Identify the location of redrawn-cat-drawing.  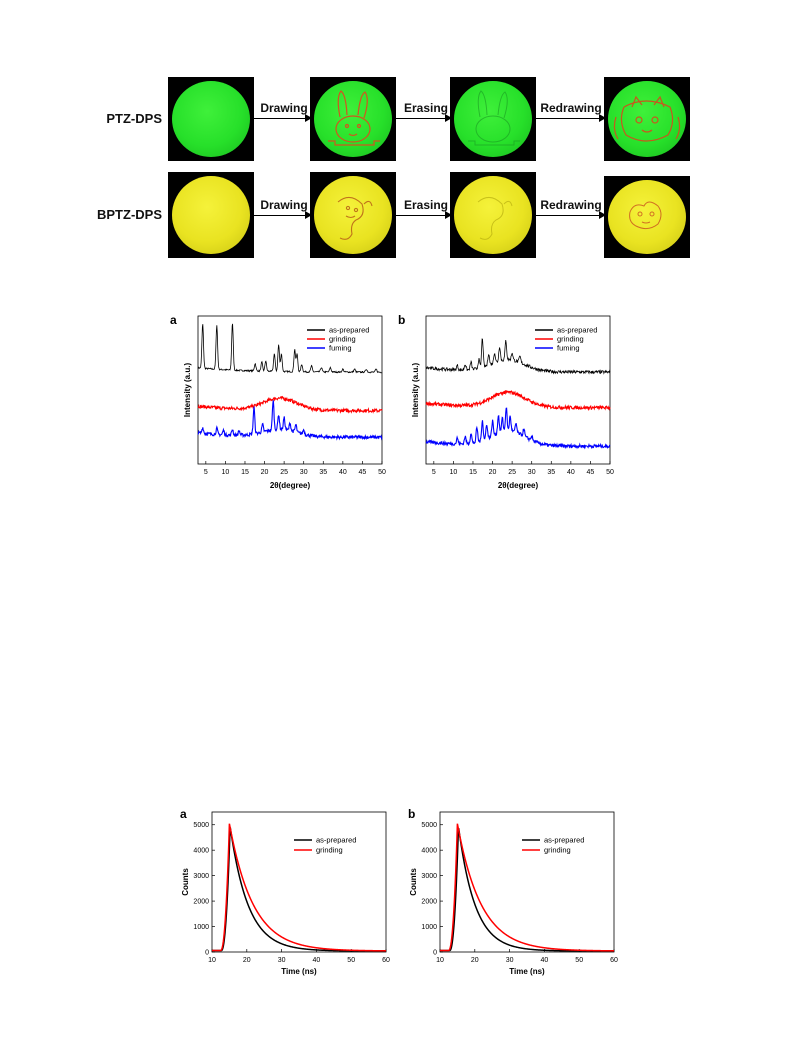
(647, 118).